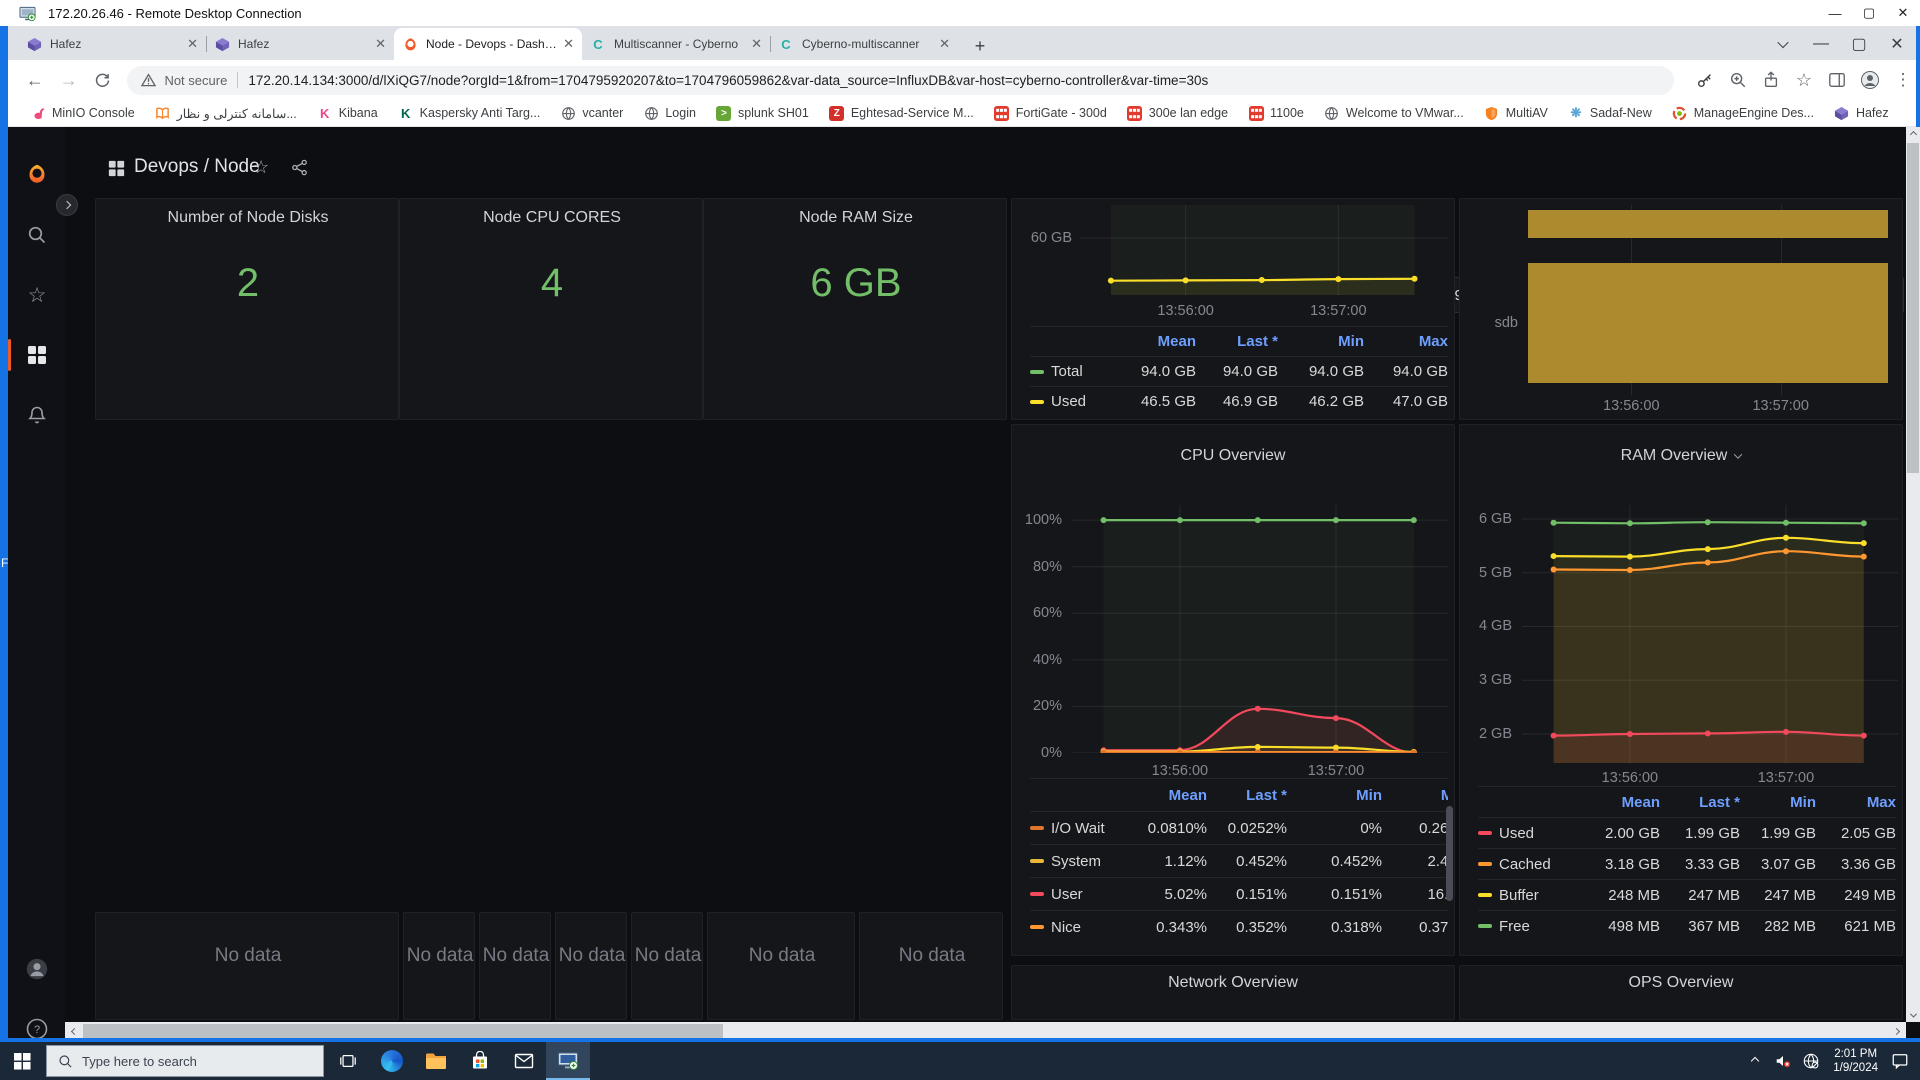  What do you see at coordinates (1859, 44) in the screenshot?
I see `window-restore-icon: ▢` at bounding box center [1859, 44].